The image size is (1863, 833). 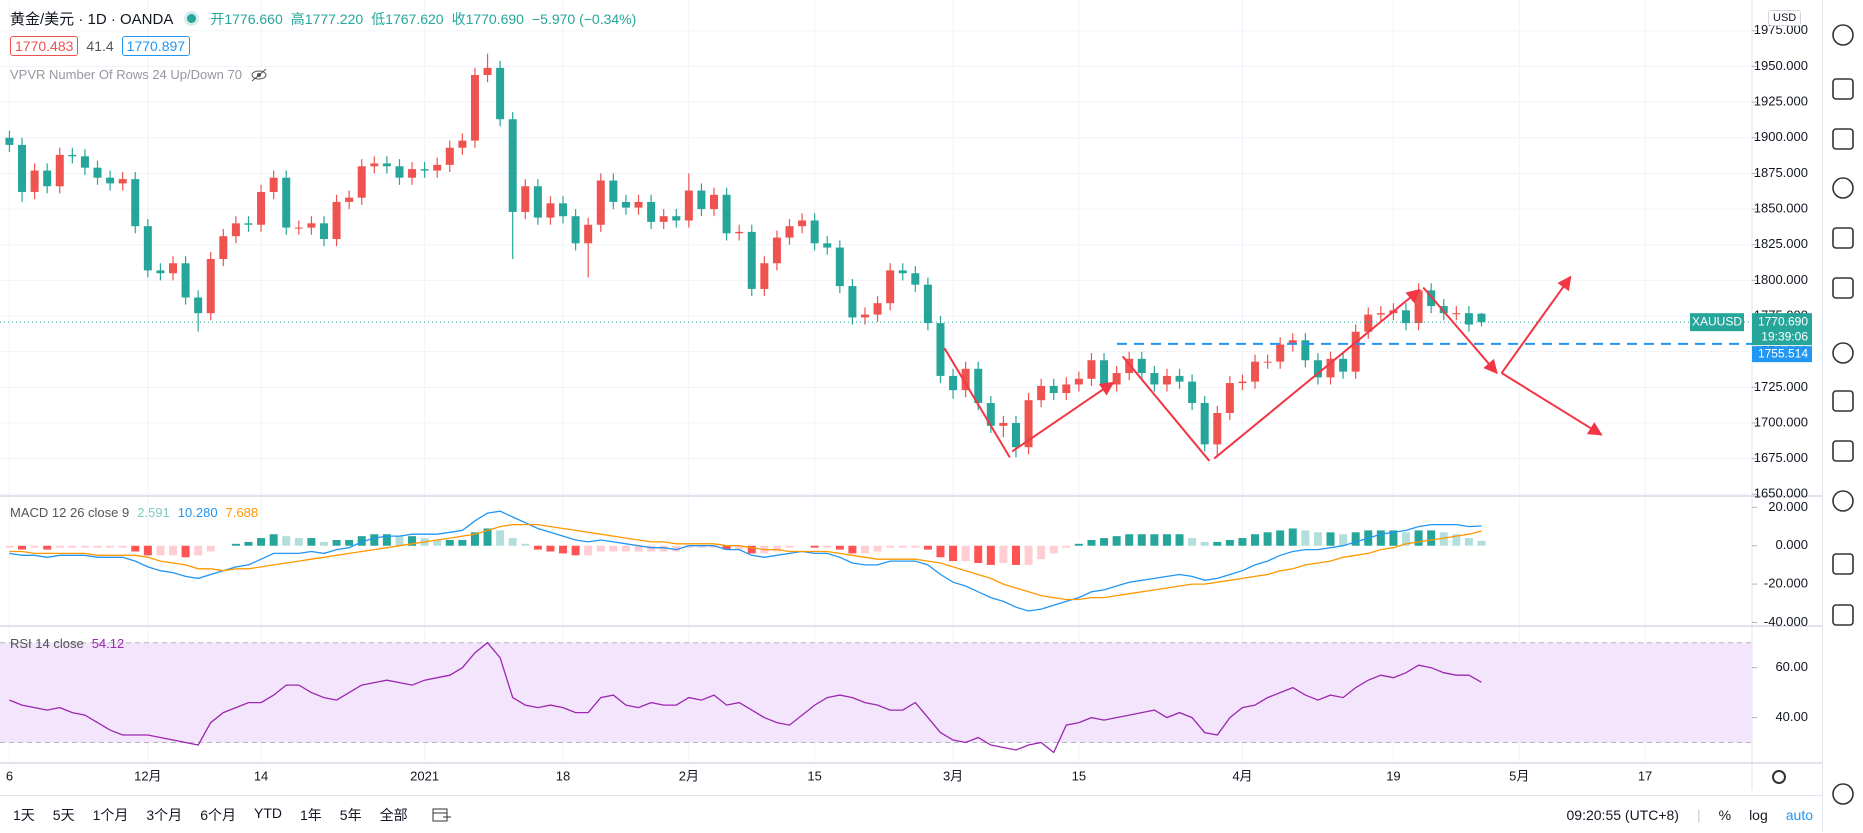 What do you see at coordinates (63, 814) in the screenshot?
I see `range-button: 5天` at bounding box center [63, 814].